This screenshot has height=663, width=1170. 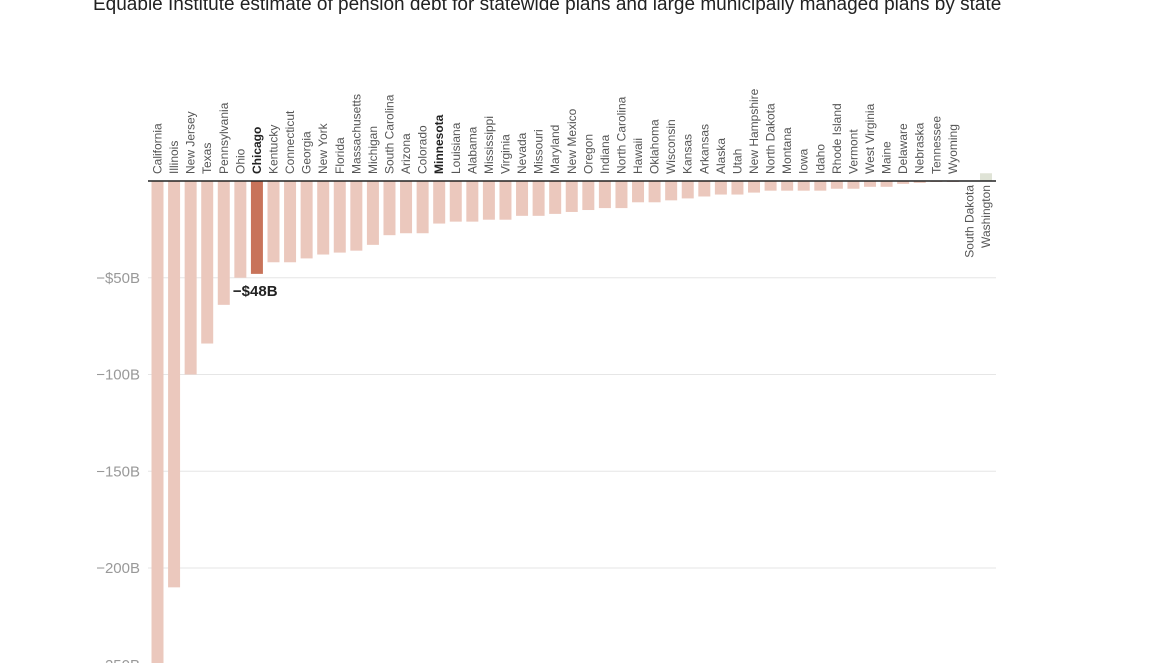 What do you see at coordinates (472, 150) in the screenshot?
I see `category-label-alabama: Alabama` at bounding box center [472, 150].